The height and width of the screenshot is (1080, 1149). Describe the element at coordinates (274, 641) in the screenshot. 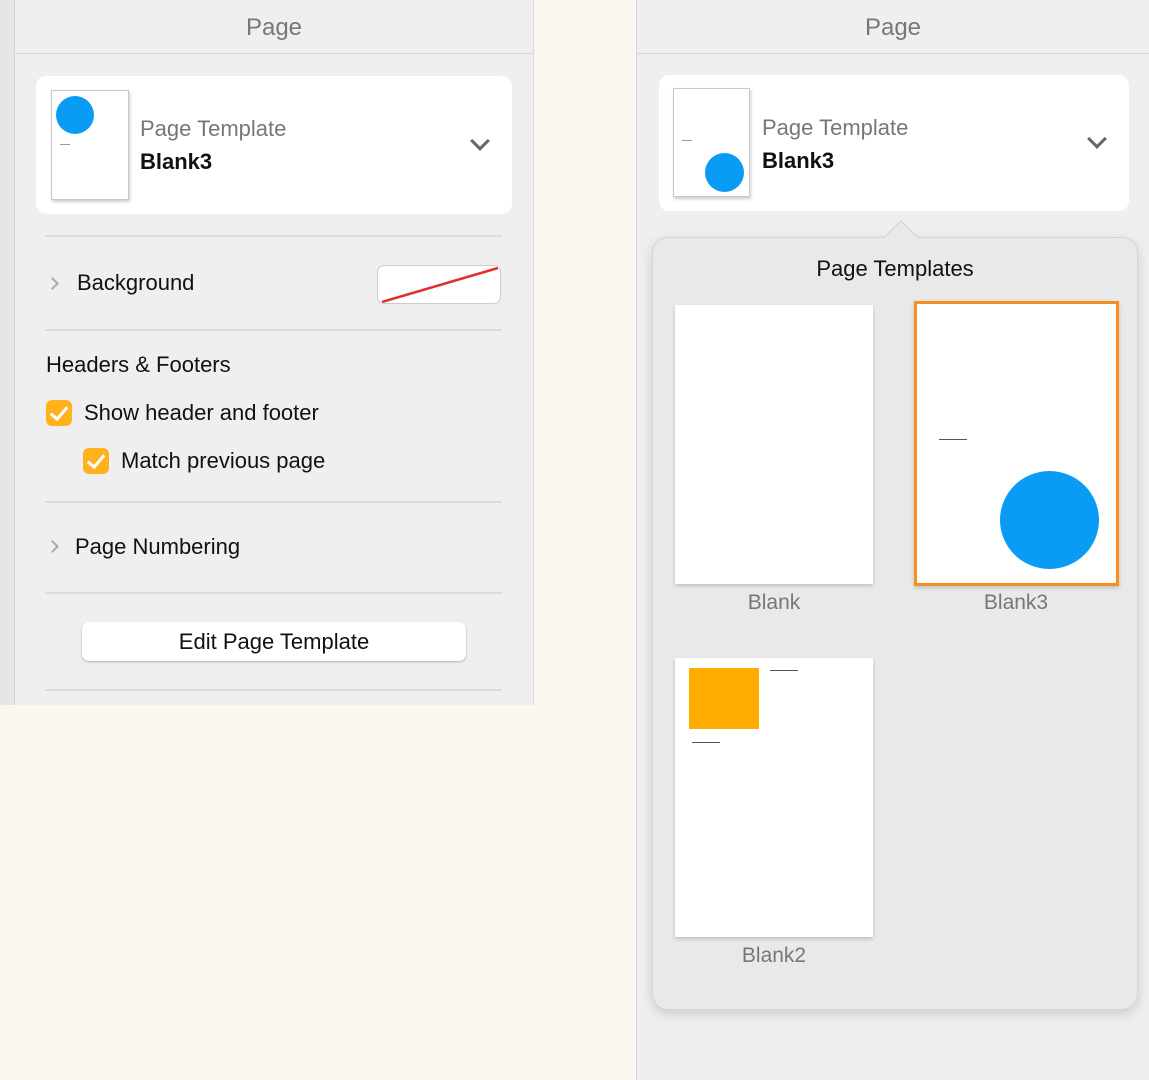

I see `edit-page-template-button: Edit Page Template` at that location.